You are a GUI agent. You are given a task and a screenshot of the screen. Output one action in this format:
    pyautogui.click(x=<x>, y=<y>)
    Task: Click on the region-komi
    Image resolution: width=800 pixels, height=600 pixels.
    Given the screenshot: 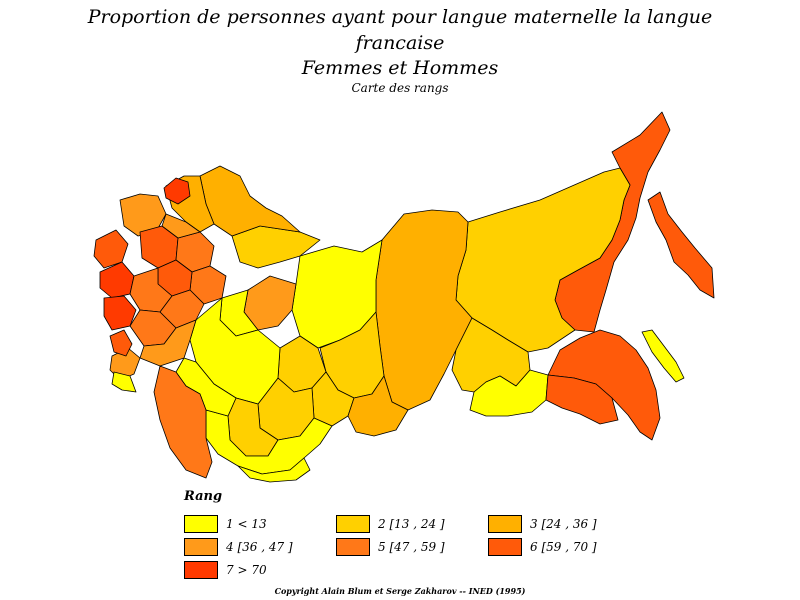 What is the action you would take?
    pyautogui.click(x=250, y=201)
    